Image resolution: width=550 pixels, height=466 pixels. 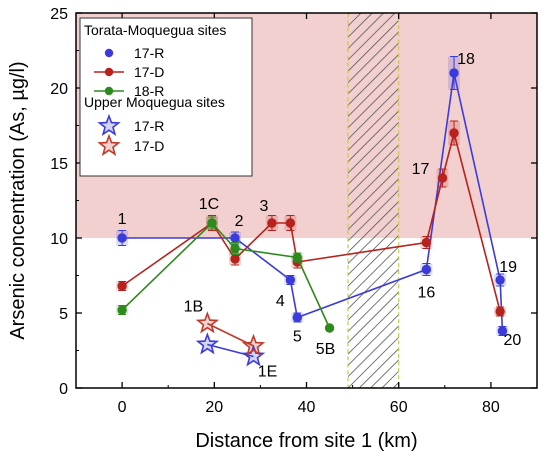 What do you see at coordinates (63, 314) in the screenshot?
I see `y-tick-label: 5` at bounding box center [63, 314].